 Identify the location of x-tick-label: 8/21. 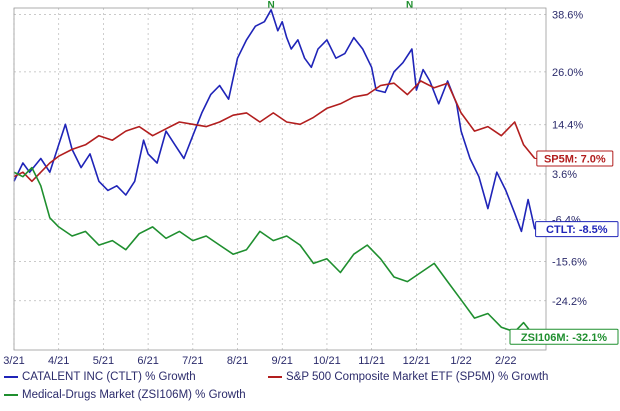
(237, 361).